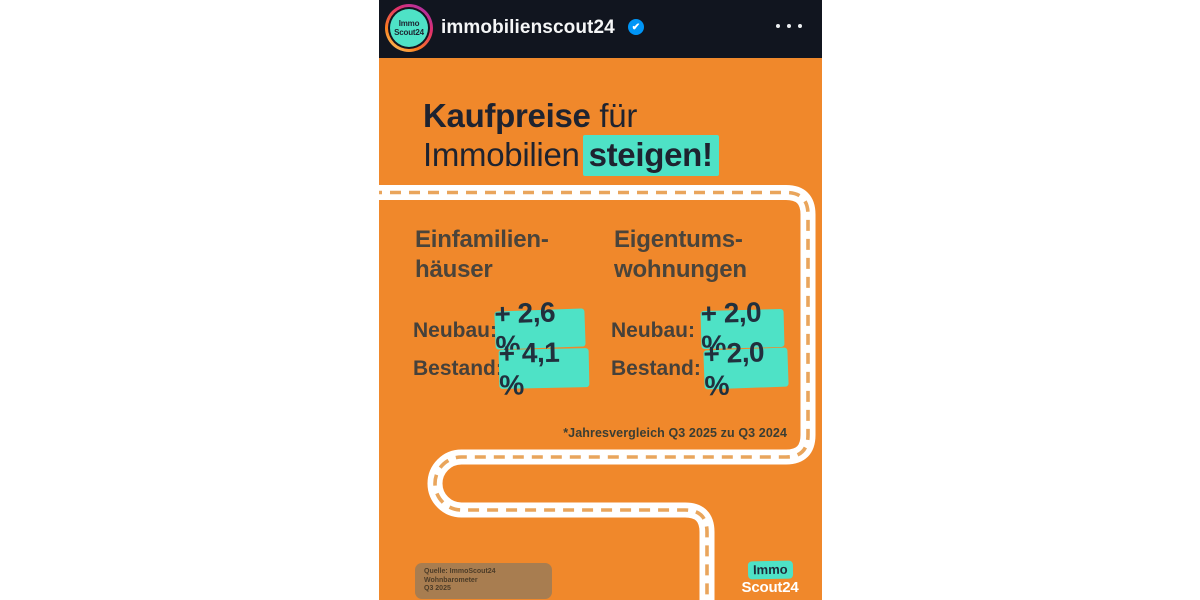 The height and width of the screenshot is (600, 1200). What do you see at coordinates (636, 27) in the screenshot?
I see `verified-badge-icon: ✔` at bounding box center [636, 27].